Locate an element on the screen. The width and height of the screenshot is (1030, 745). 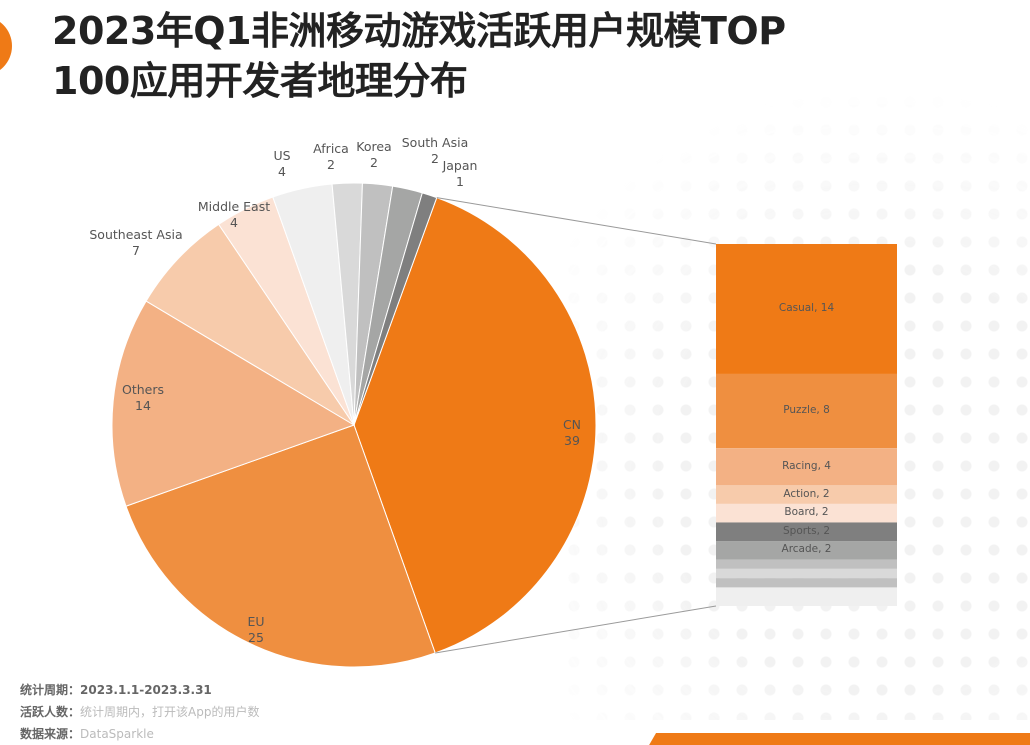
pie-label-name: Japan is located at coordinates (460, 165).